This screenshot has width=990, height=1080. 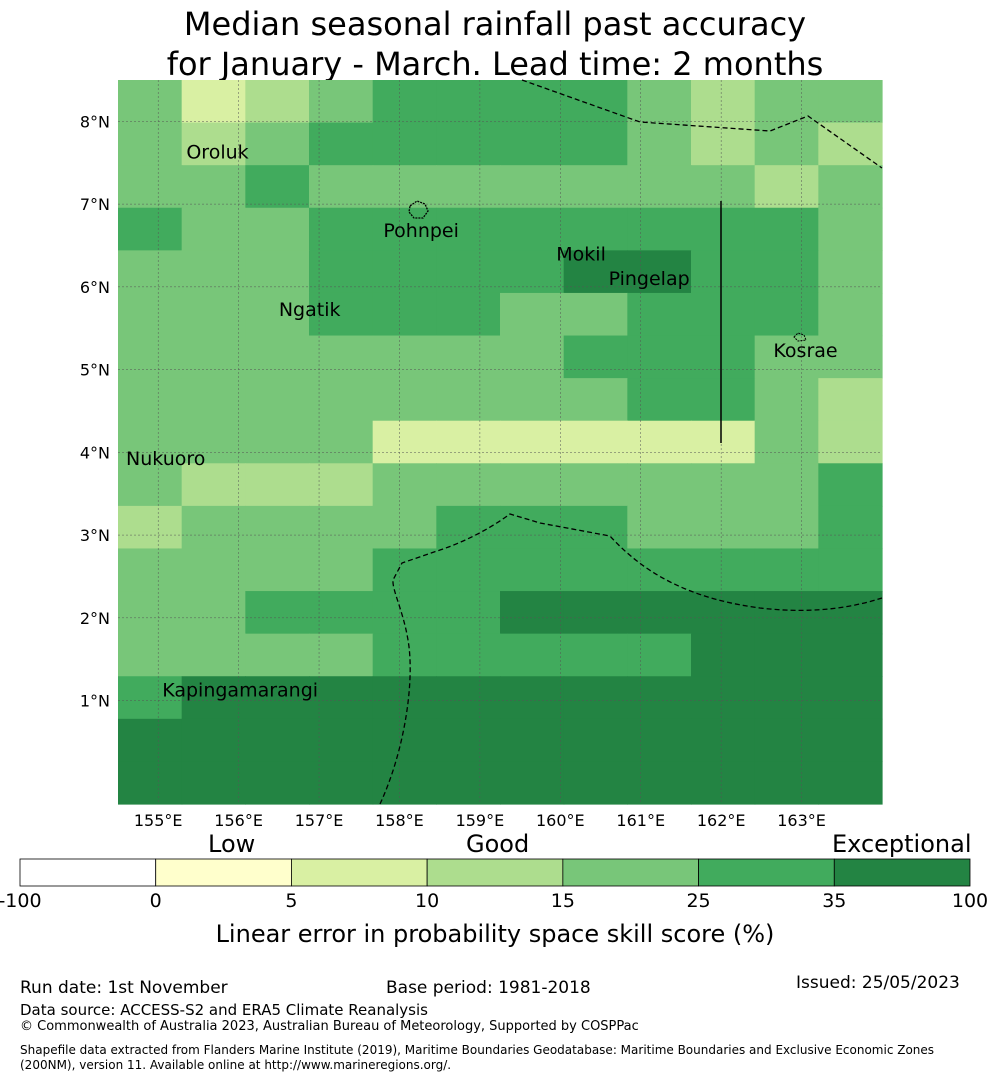 I want to click on eez-boundary-north, so click(x=702, y=124).